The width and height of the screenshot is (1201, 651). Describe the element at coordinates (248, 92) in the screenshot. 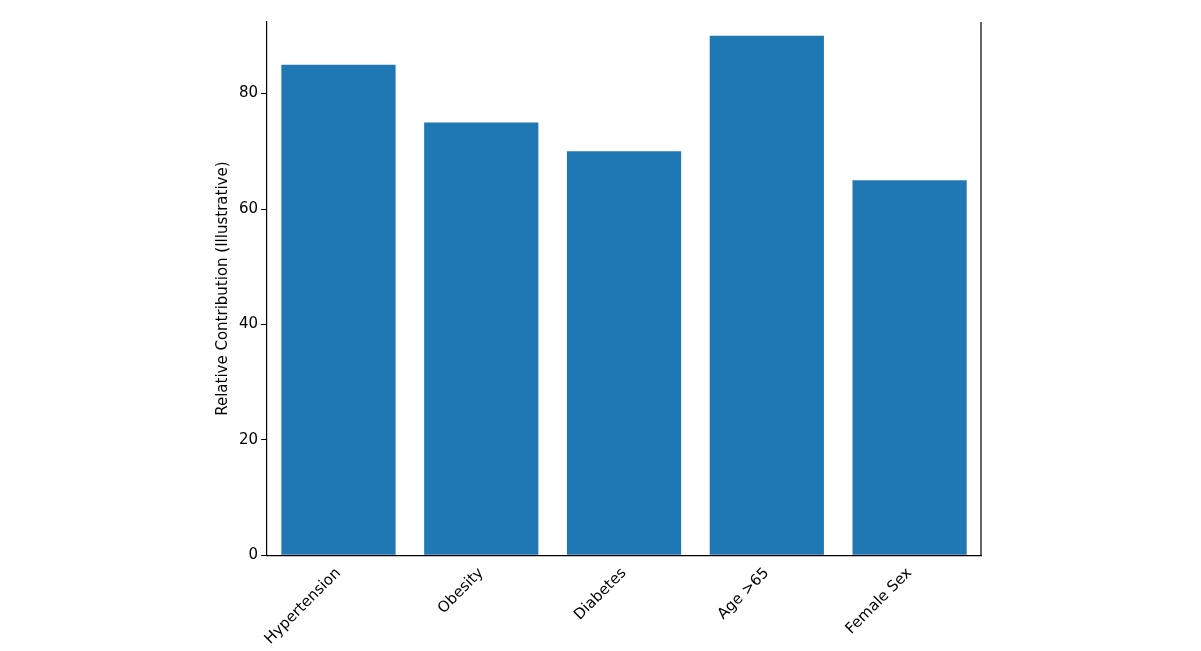

I see `y-tick-label: 80` at that location.